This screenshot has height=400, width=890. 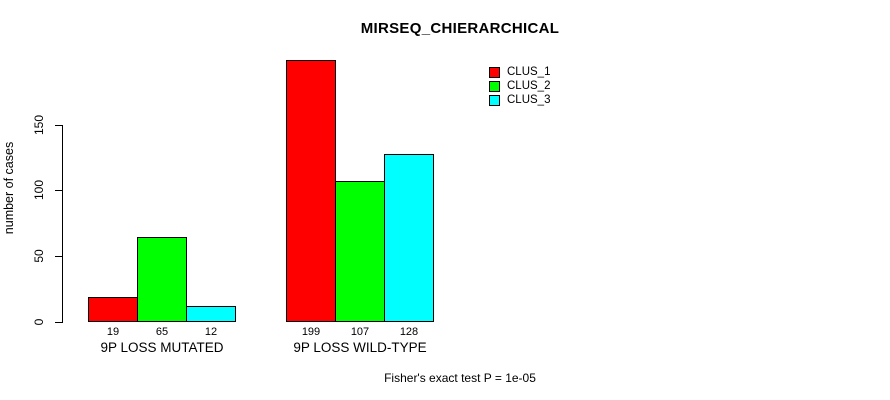 I want to click on x-category-label: 9P LOSS MUTATED, so click(x=162, y=347).